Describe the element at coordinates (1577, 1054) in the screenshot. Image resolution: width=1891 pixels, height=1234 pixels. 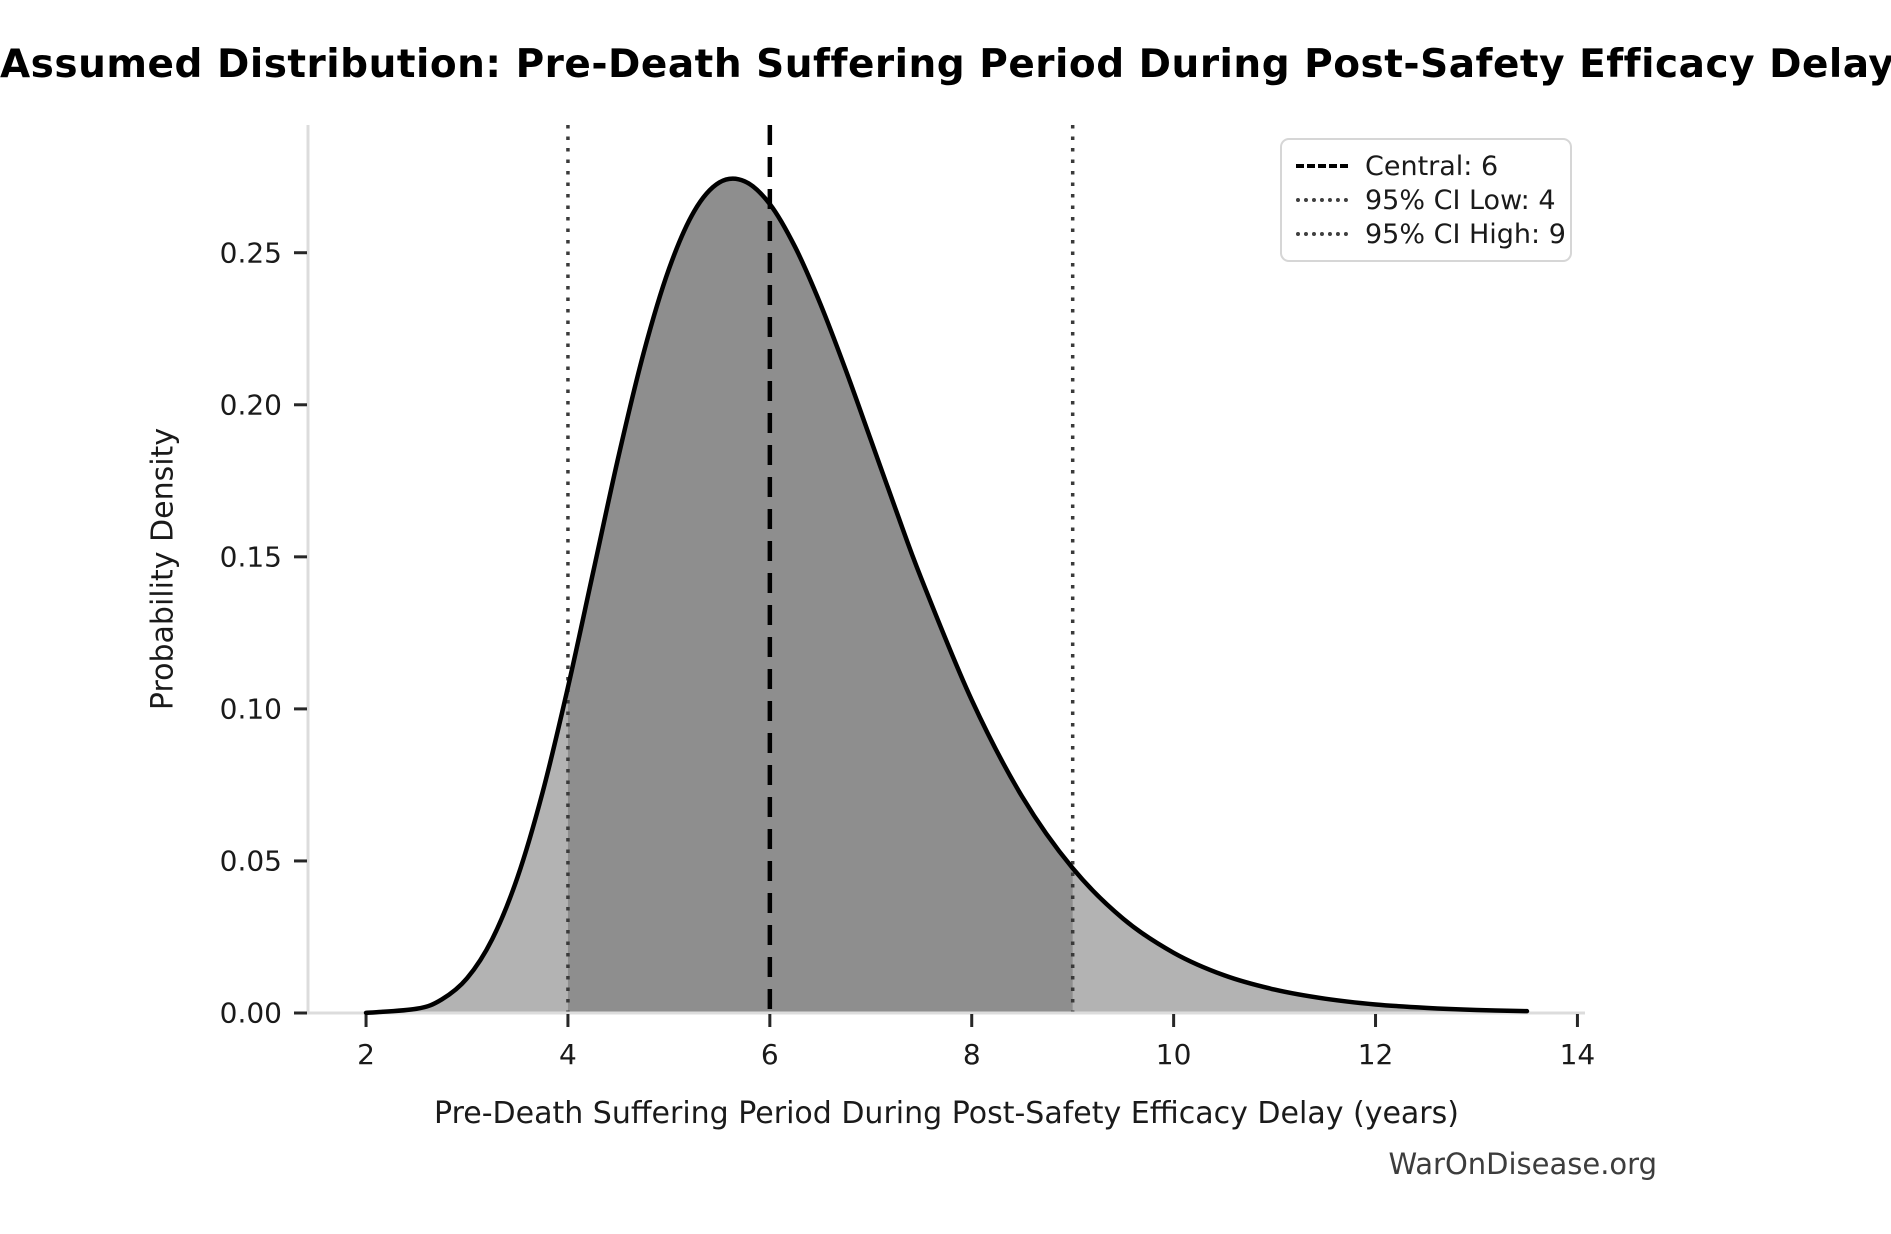
I see `x-tick-label: 14` at that location.